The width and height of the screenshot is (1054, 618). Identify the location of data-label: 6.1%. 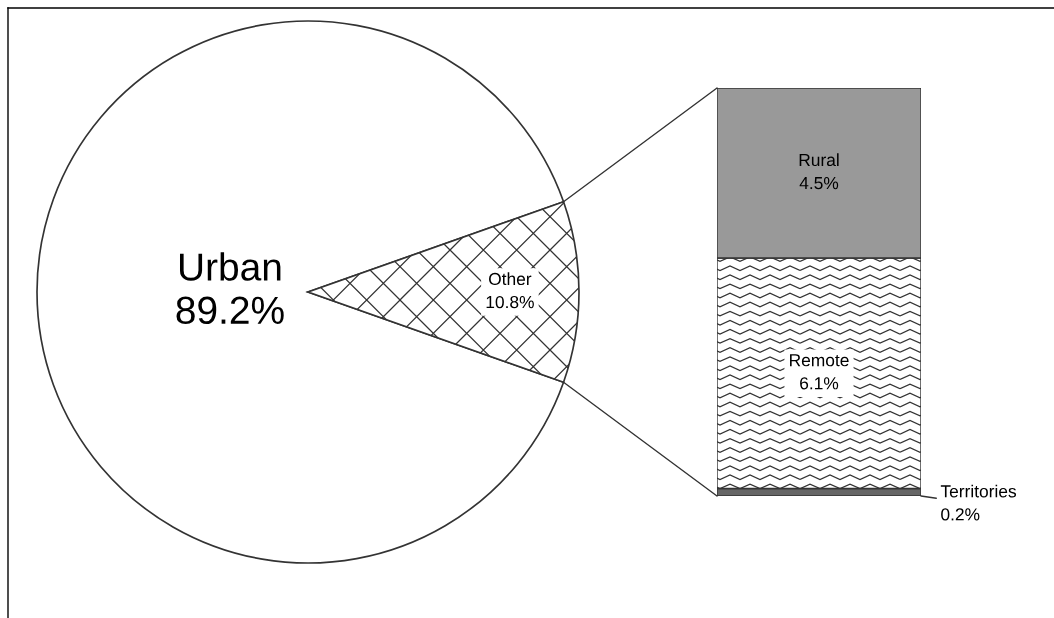
(819, 383).